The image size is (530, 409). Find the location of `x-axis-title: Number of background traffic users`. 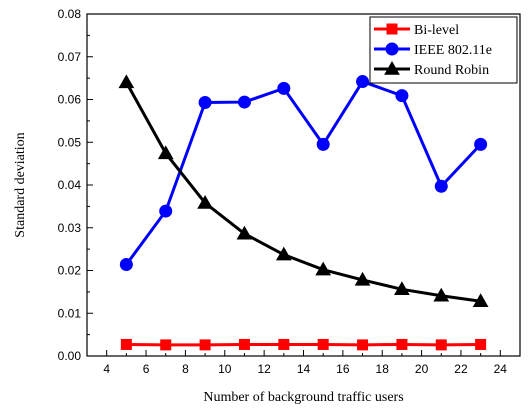

x-axis-title: Number of background traffic users is located at coordinates (303, 397).